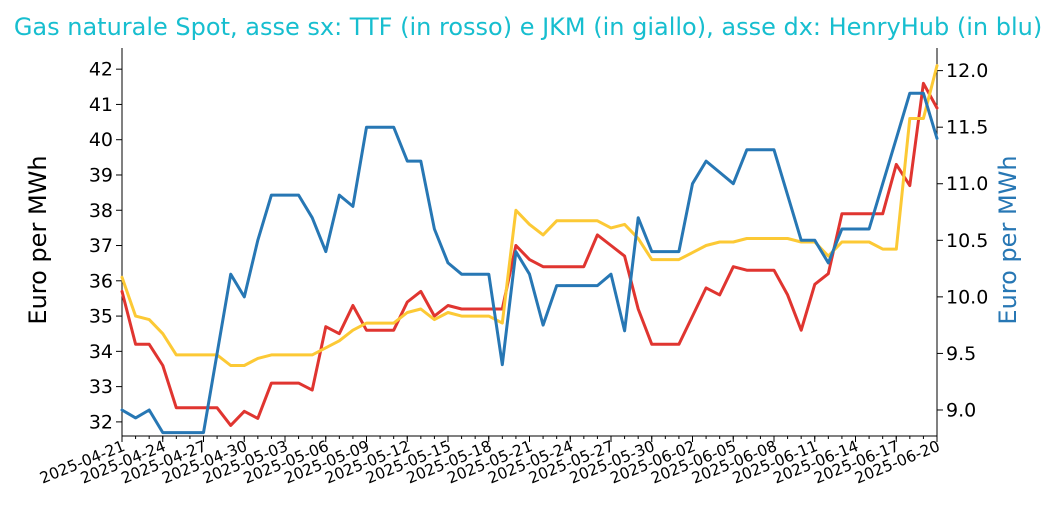 This screenshot has height=505, width=1057. What do you see at coordinates (967, 71) in the screenshot?
I see `right-tick-label: 12.0` at bounding box center [967, 71].